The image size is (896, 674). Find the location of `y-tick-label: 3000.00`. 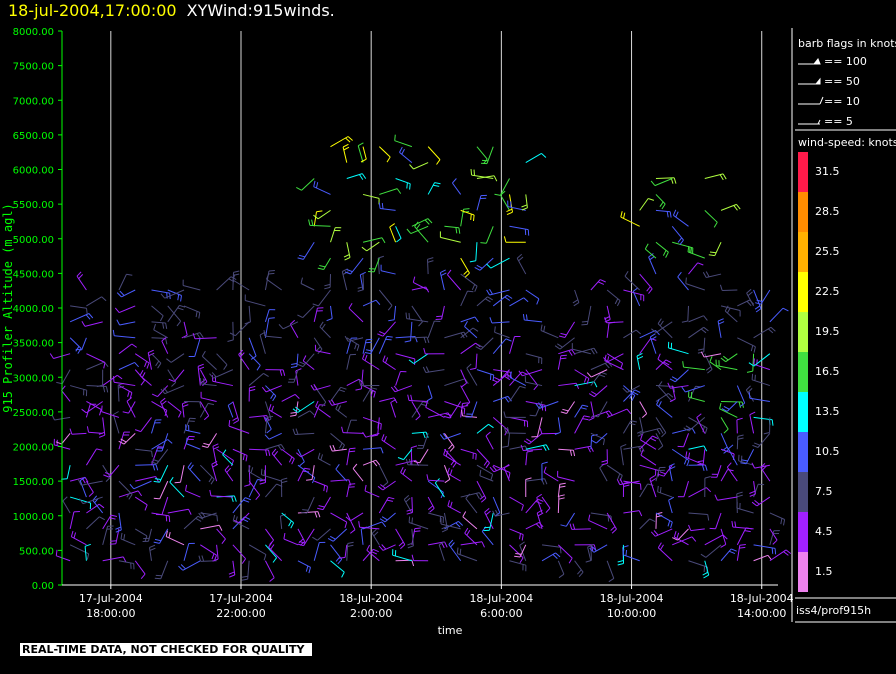

y-tick-label: 3000.00 is located at coordinates (33, 378).